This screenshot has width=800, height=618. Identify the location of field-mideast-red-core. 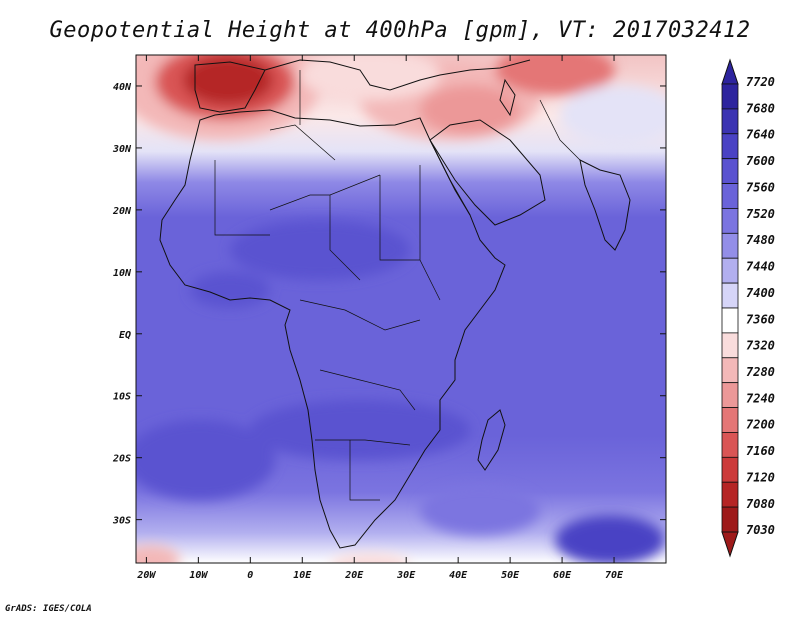
(470, 110).